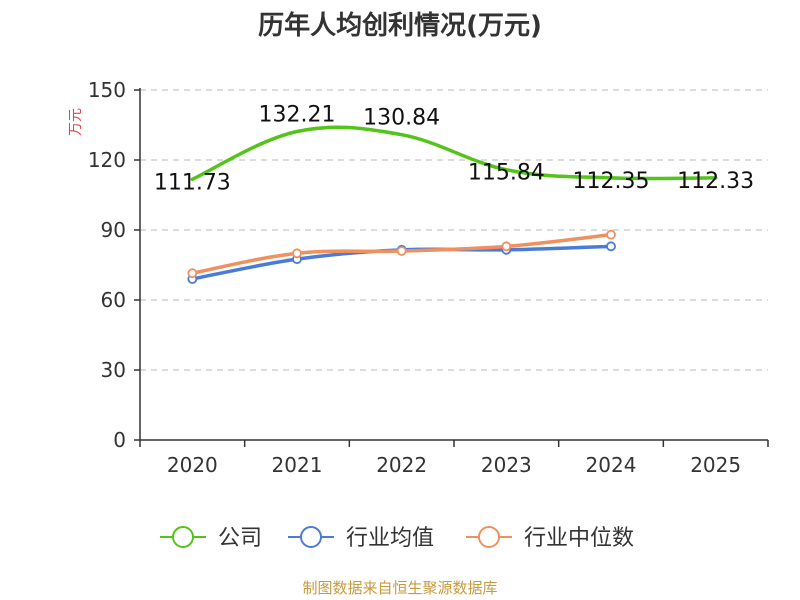  Describe the element at coordinates (240, 538) in the screenshot. I see `legend-label: 公司` at that location.